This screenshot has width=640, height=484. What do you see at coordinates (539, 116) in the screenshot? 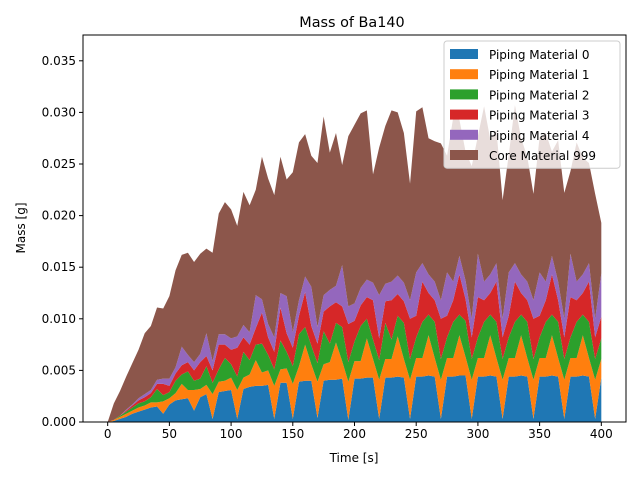
I see `legend-label-3: Piping Material 3` at bounding box center [539, 116].